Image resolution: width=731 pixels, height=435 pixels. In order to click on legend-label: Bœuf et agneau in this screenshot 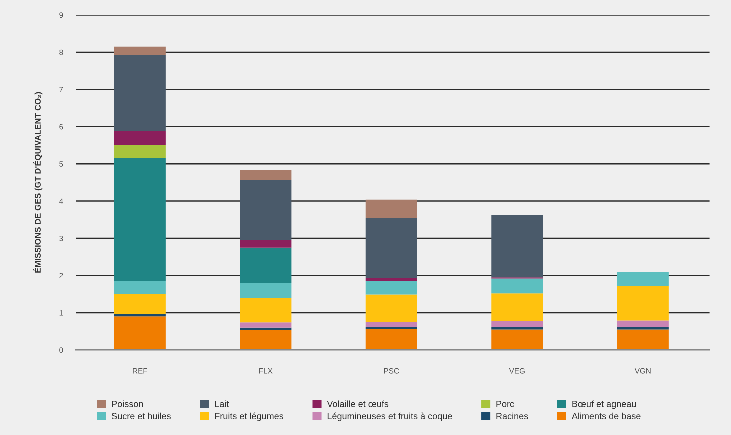, I will do `click(604, 405)`.